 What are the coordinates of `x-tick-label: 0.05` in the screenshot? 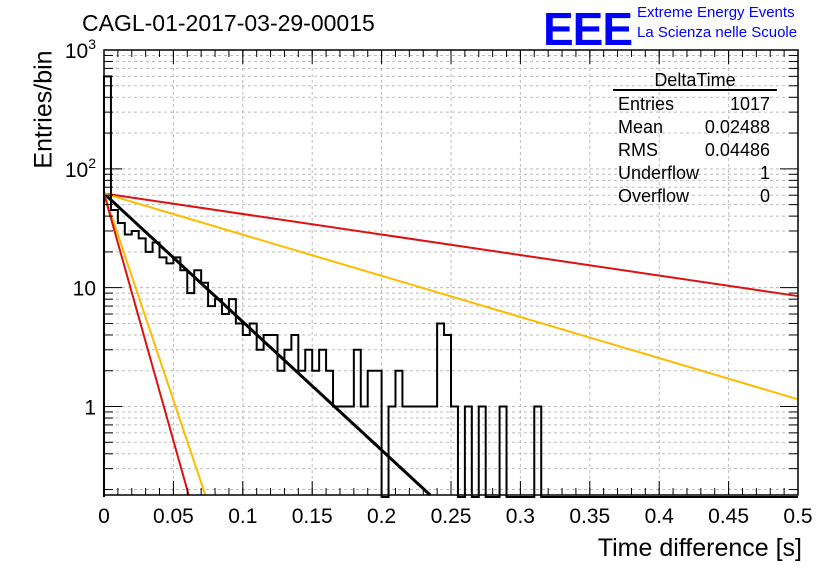 It's located at (173, 516).